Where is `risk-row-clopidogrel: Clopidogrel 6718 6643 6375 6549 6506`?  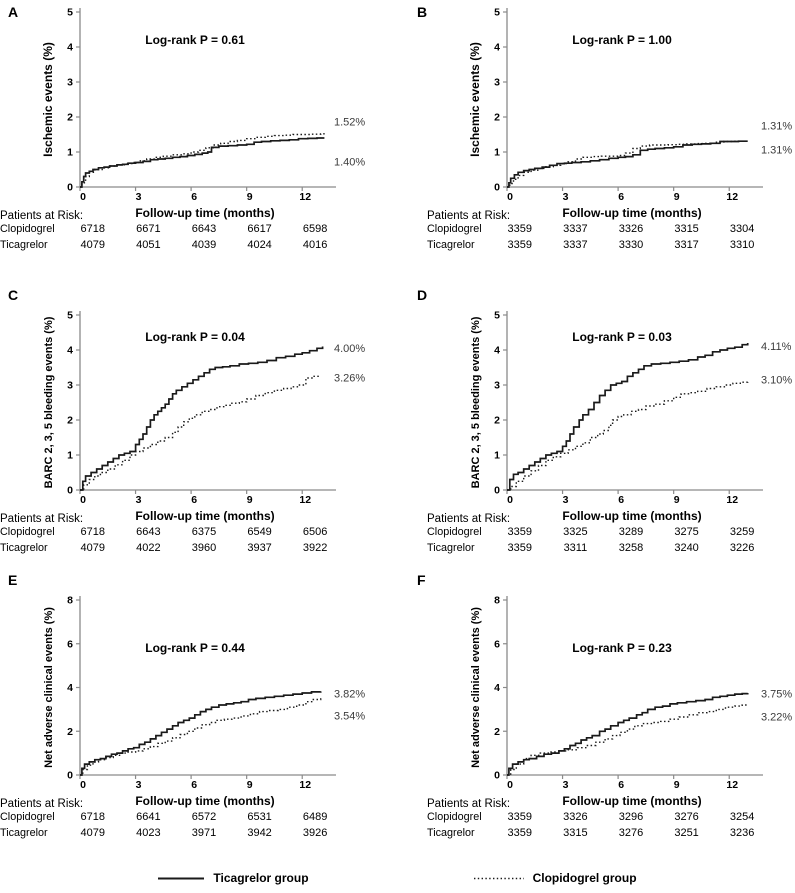
risk-row-clopidogrel: Clopidogrel 6718 6643 6375 6549 6506 is located at coordinates (198, 534).